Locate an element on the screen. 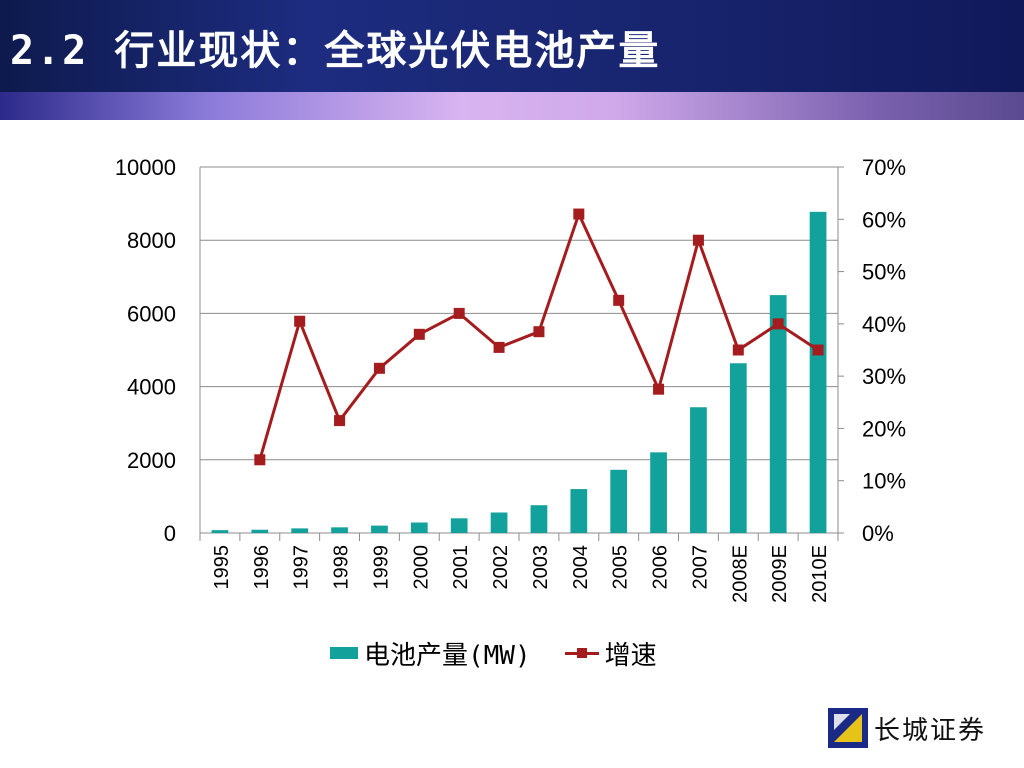  x-tick-label: 2008E is located at coordinates (740, 574).